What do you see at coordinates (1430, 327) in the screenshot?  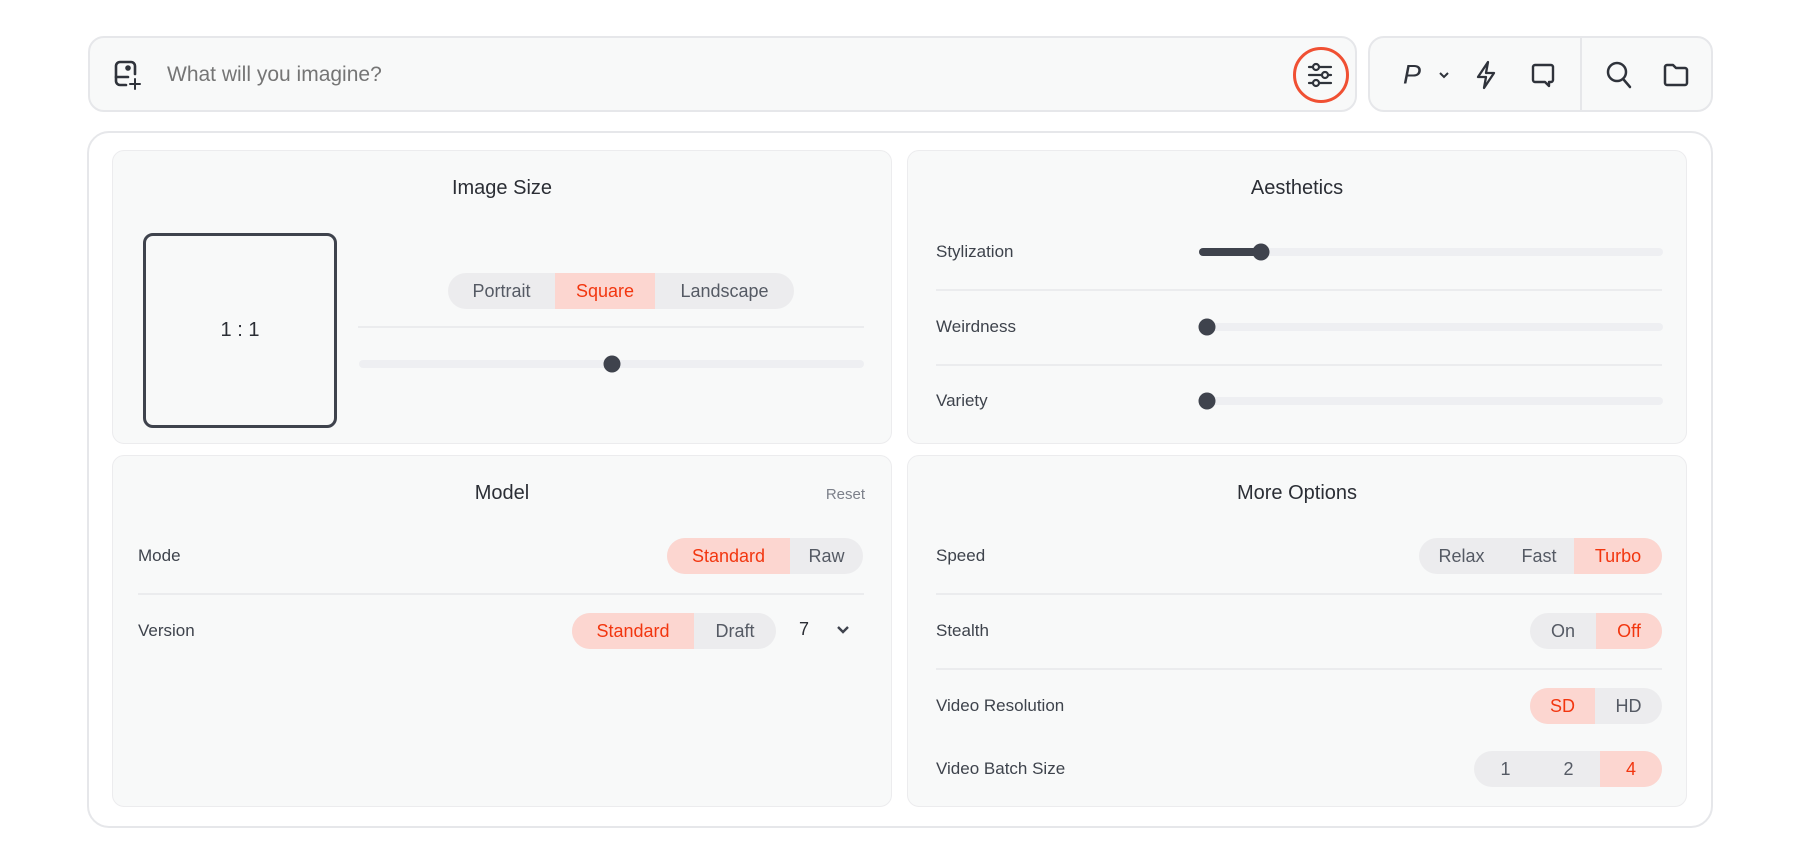 I see `weirdness-slider` at bounding box center [1430, 327].